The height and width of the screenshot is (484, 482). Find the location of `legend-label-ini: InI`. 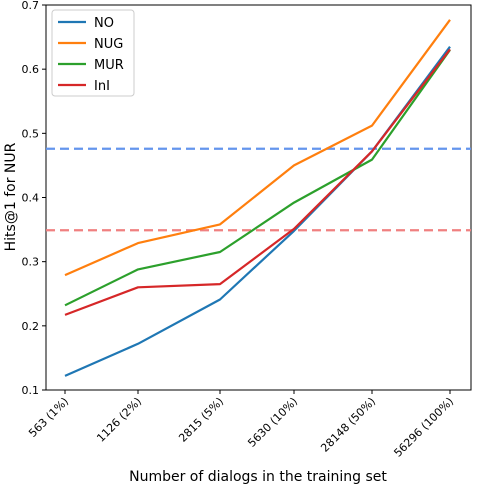

legend-label-ini: InI is located at coordinates (102, 86).